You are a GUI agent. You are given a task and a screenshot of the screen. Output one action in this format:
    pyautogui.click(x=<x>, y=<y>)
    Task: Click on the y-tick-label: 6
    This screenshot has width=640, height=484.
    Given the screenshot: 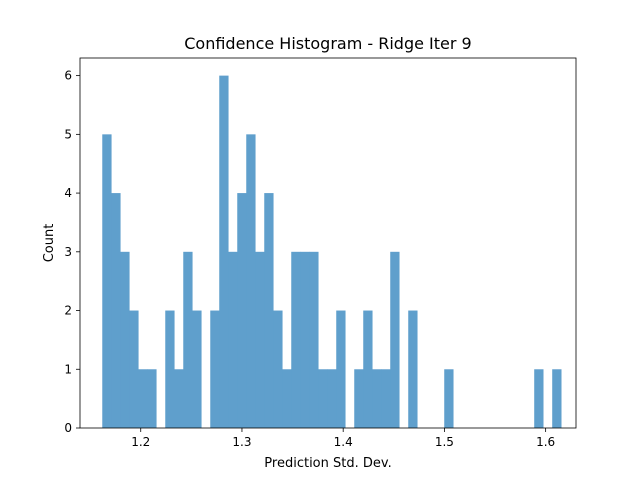 What is the action you would take?
    pyautogui.click(x=68, y=76)
    